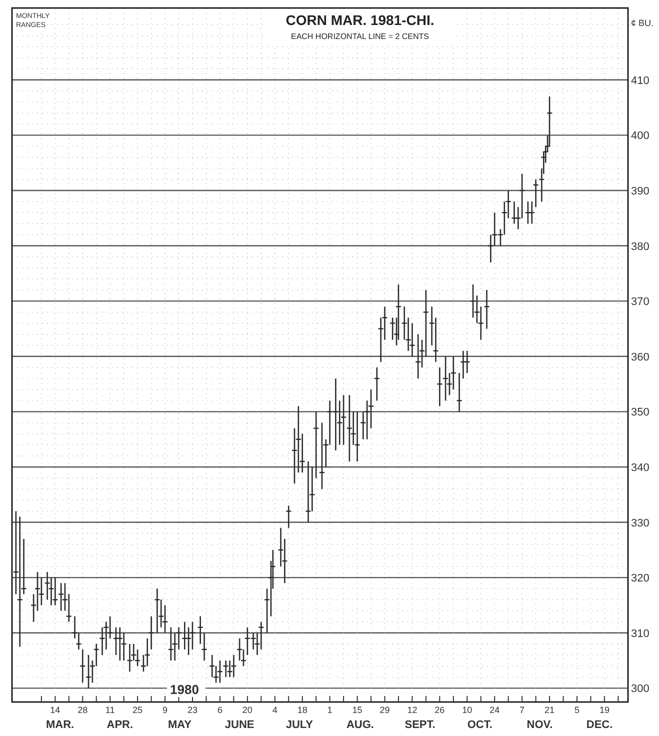  I want to click on y-tick-label: 360, so click(640, 357).